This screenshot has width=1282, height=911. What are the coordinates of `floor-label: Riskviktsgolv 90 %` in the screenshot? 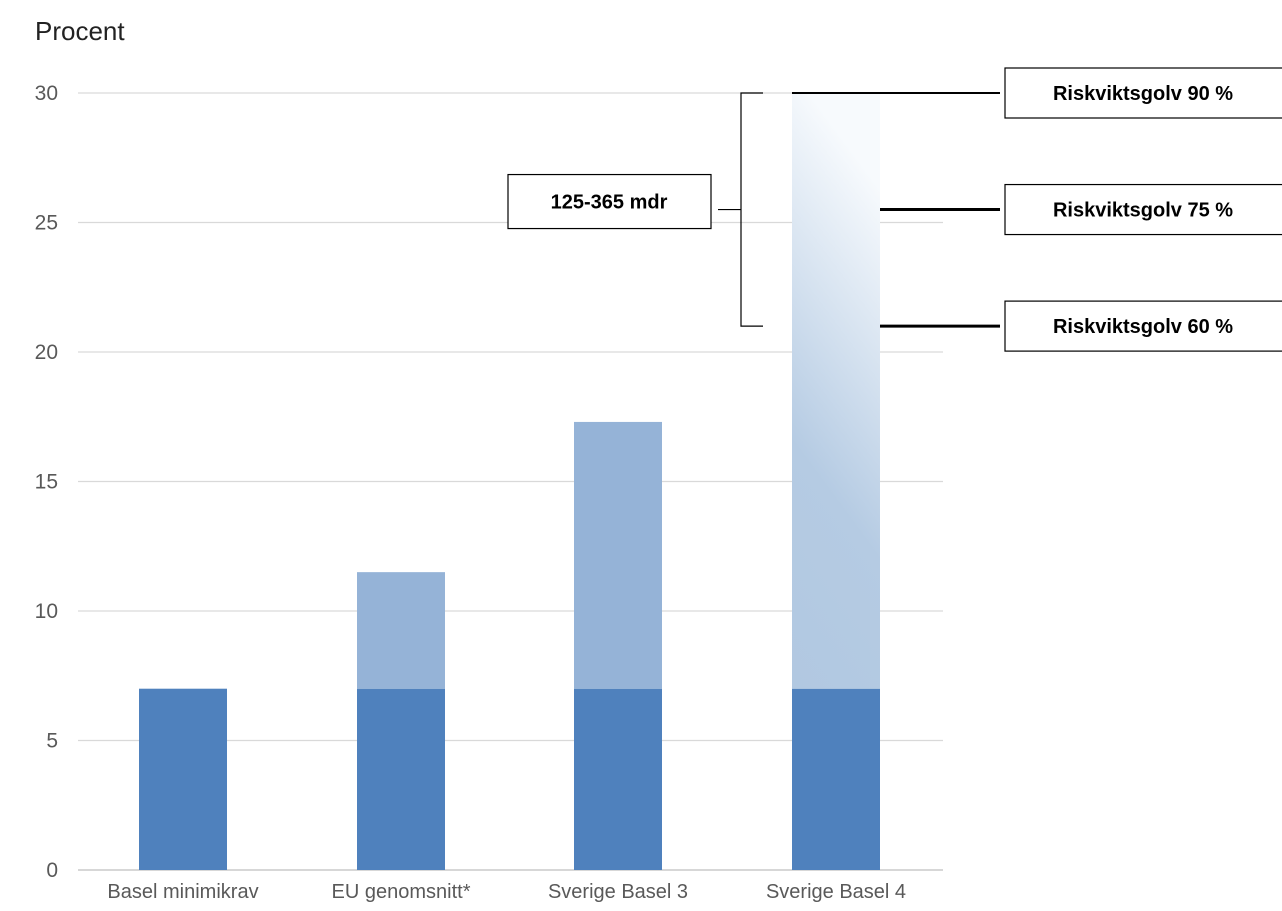 It's located at (1143, 94).